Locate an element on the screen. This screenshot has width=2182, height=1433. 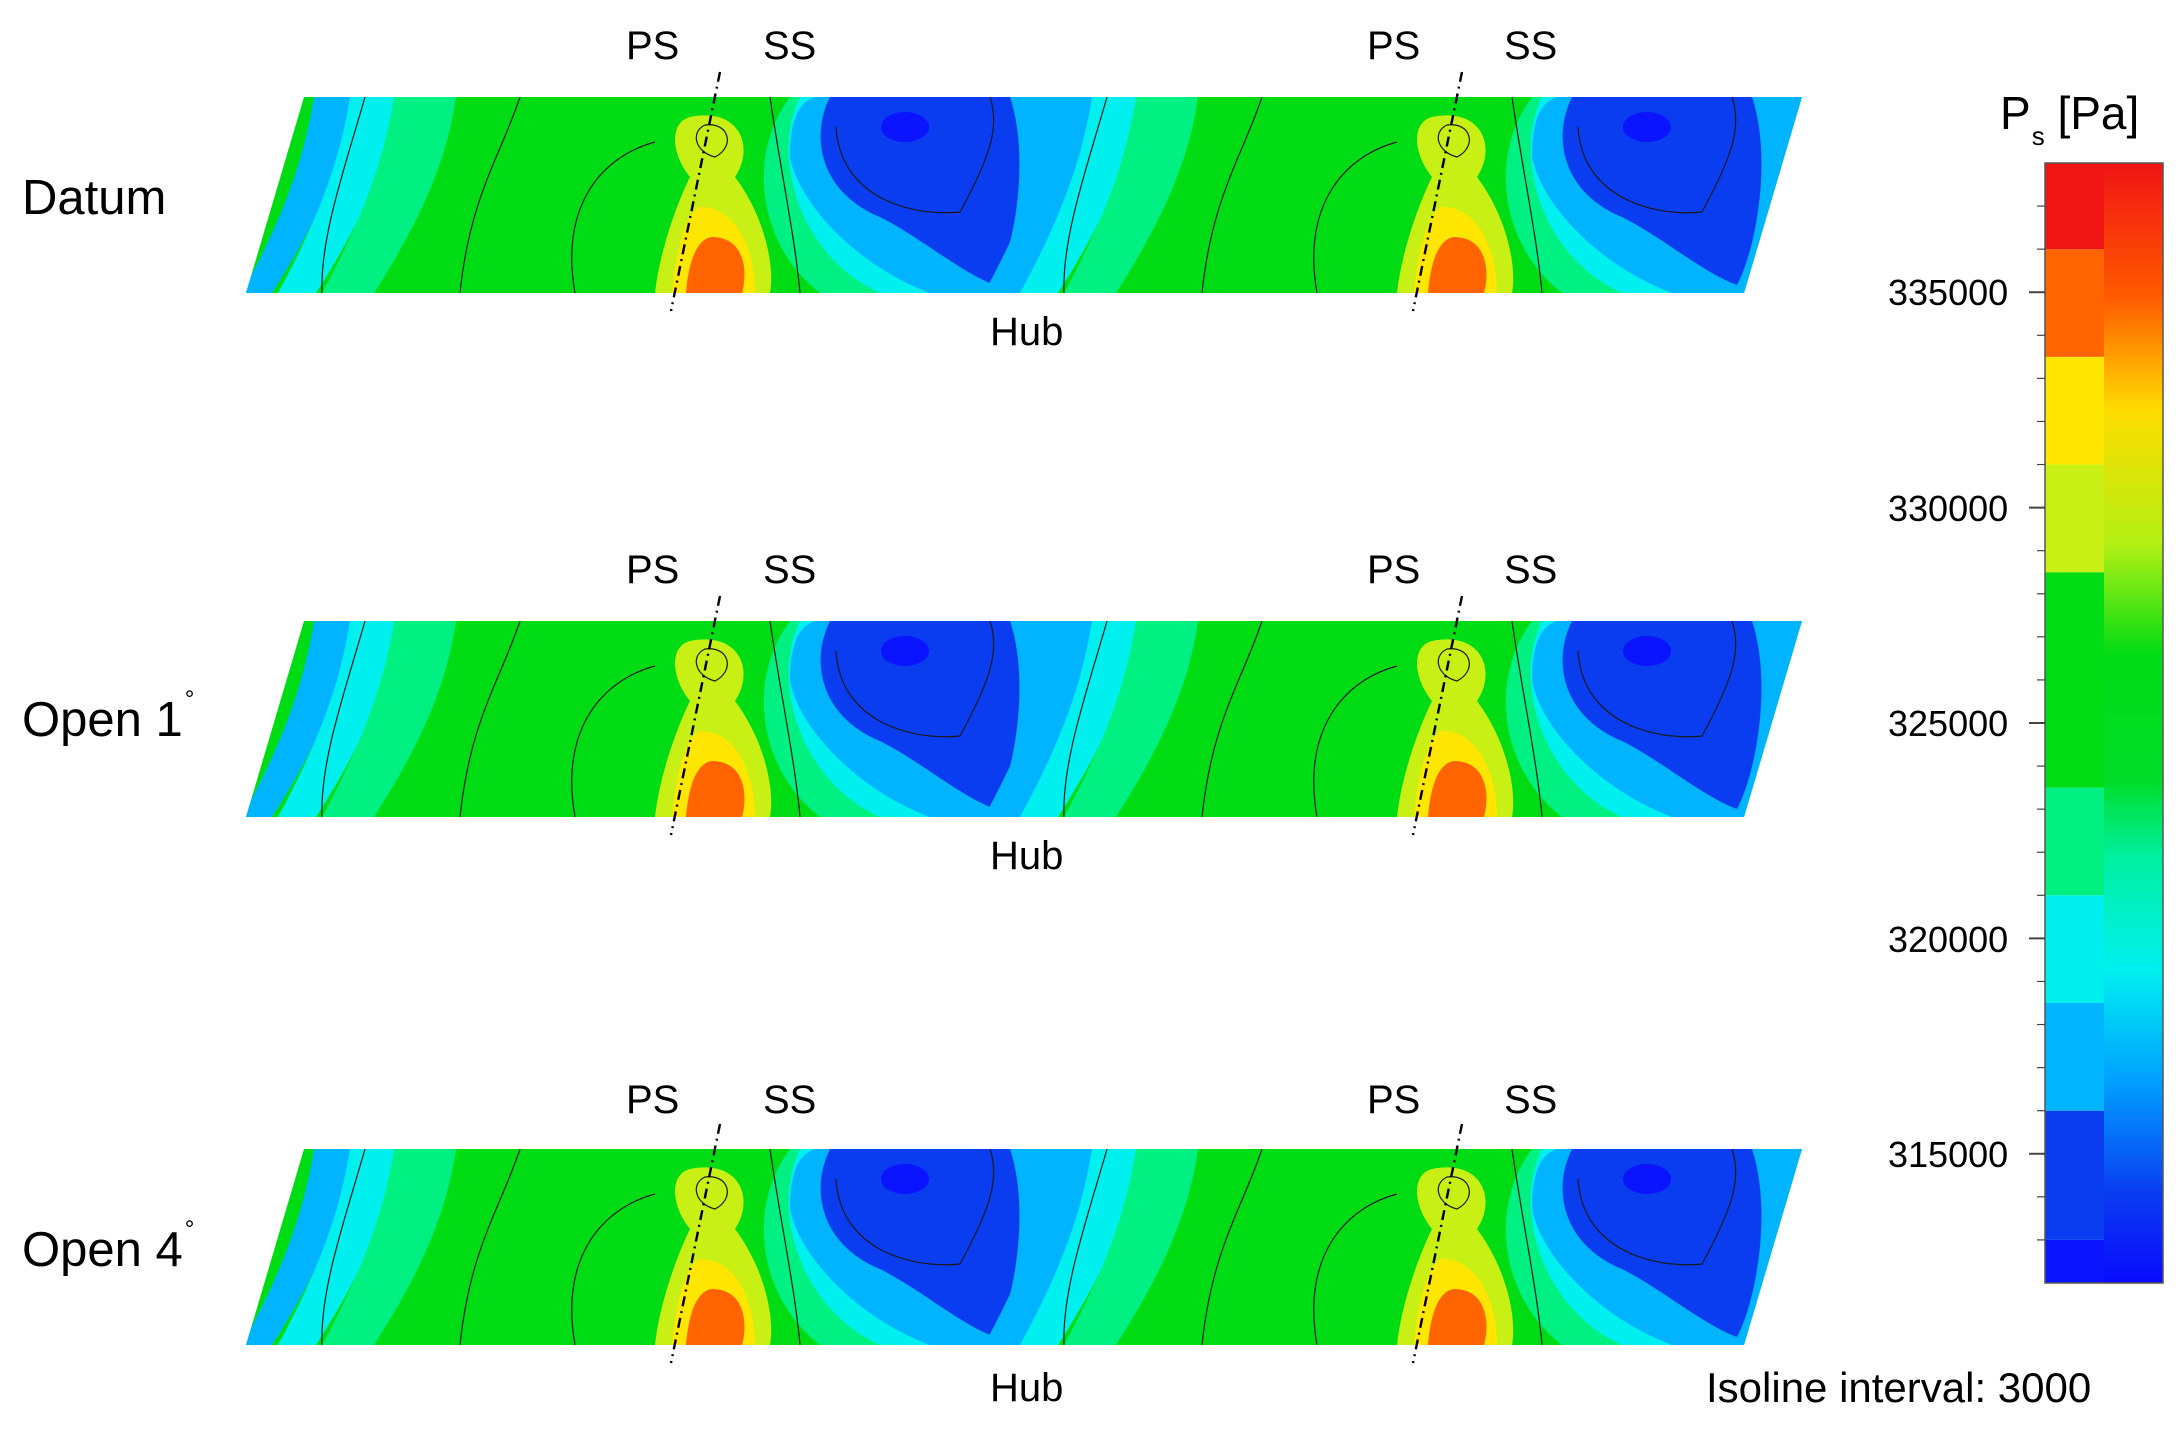
case-label-datum: Datum is located at coordinates (95, 198).